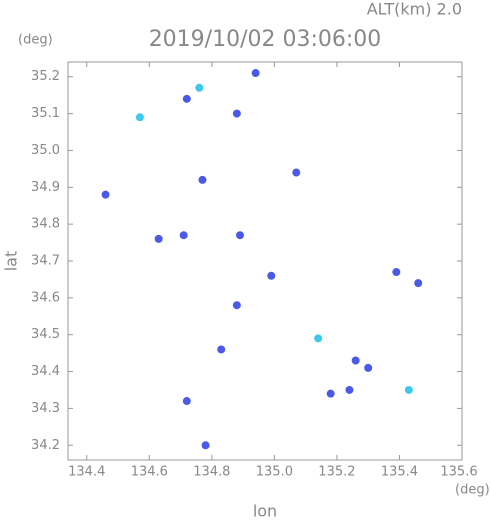  What do you see at coordinates (45, 297) in the screenshot?
I see `y-tick-label: 34.6` at bounding box center [45, 297].